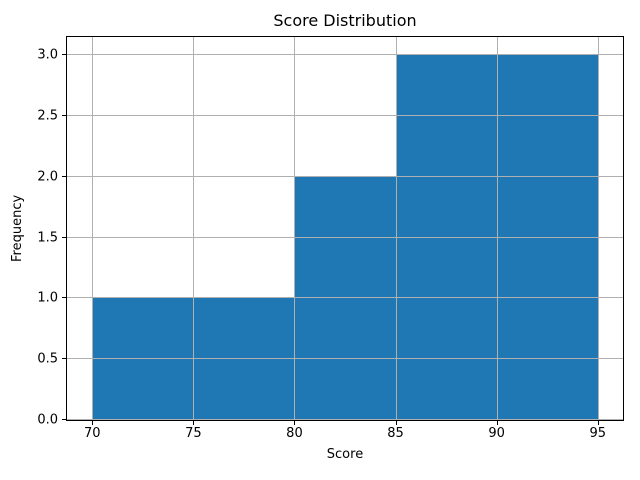 The width and height of the screenshot is (640, 480). Describe the element at coordinates (47, 238) in the screenshot. I see `y-tick-label: 1.5` at that location.